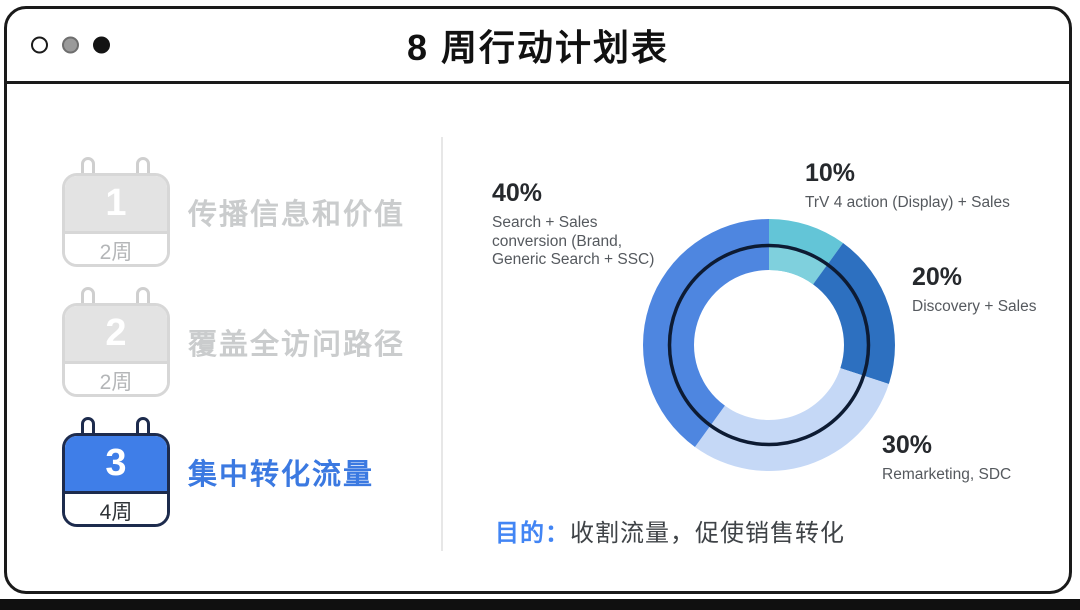 The width and height of the screenshot is (1080, 610). I want to click on purpose-line: 目的：收割流量，促使销售转化, so click(670, 530).